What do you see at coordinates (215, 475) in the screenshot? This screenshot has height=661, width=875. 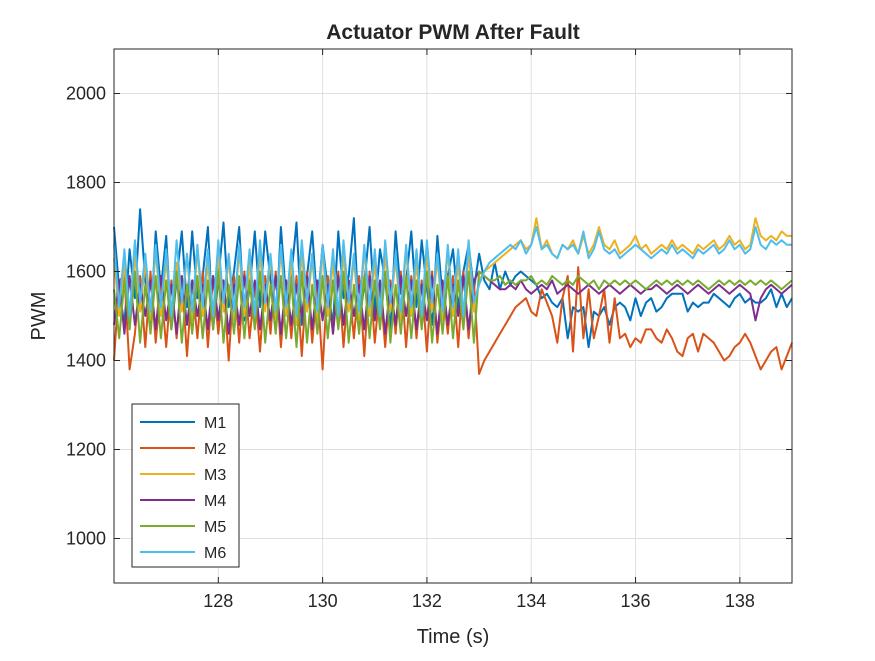 I see `legend-label-m3: M3` at bounding box center [215, 475].